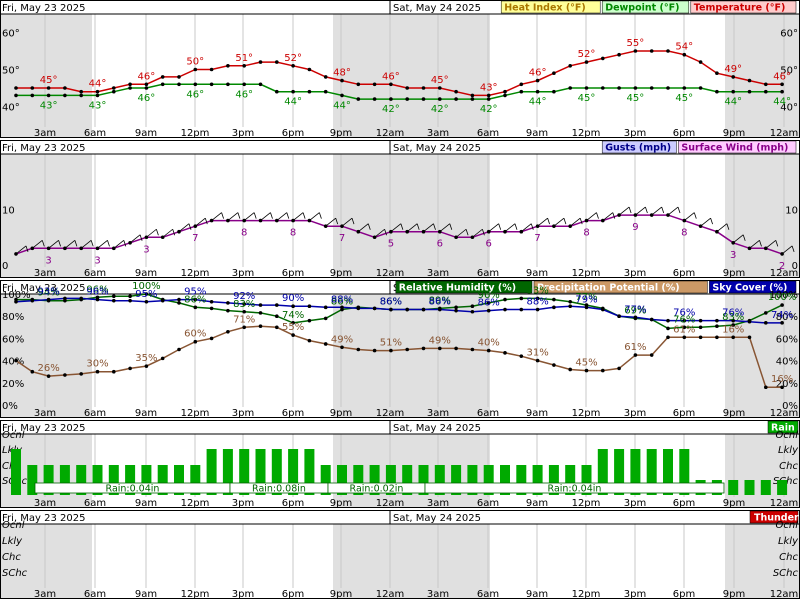  I want to click on legend-label: Dewpoint (°F), so click(642, 8).